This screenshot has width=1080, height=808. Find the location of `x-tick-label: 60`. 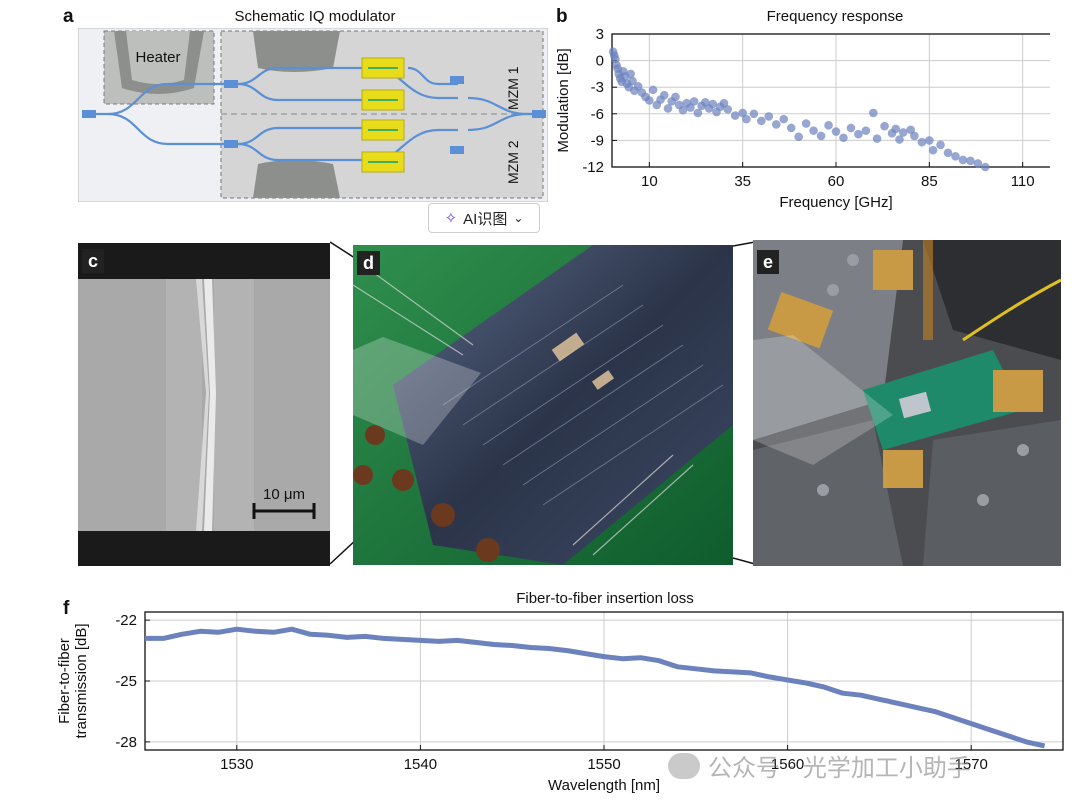

x-tick-label: 60 is located at coordinates (836, 181).